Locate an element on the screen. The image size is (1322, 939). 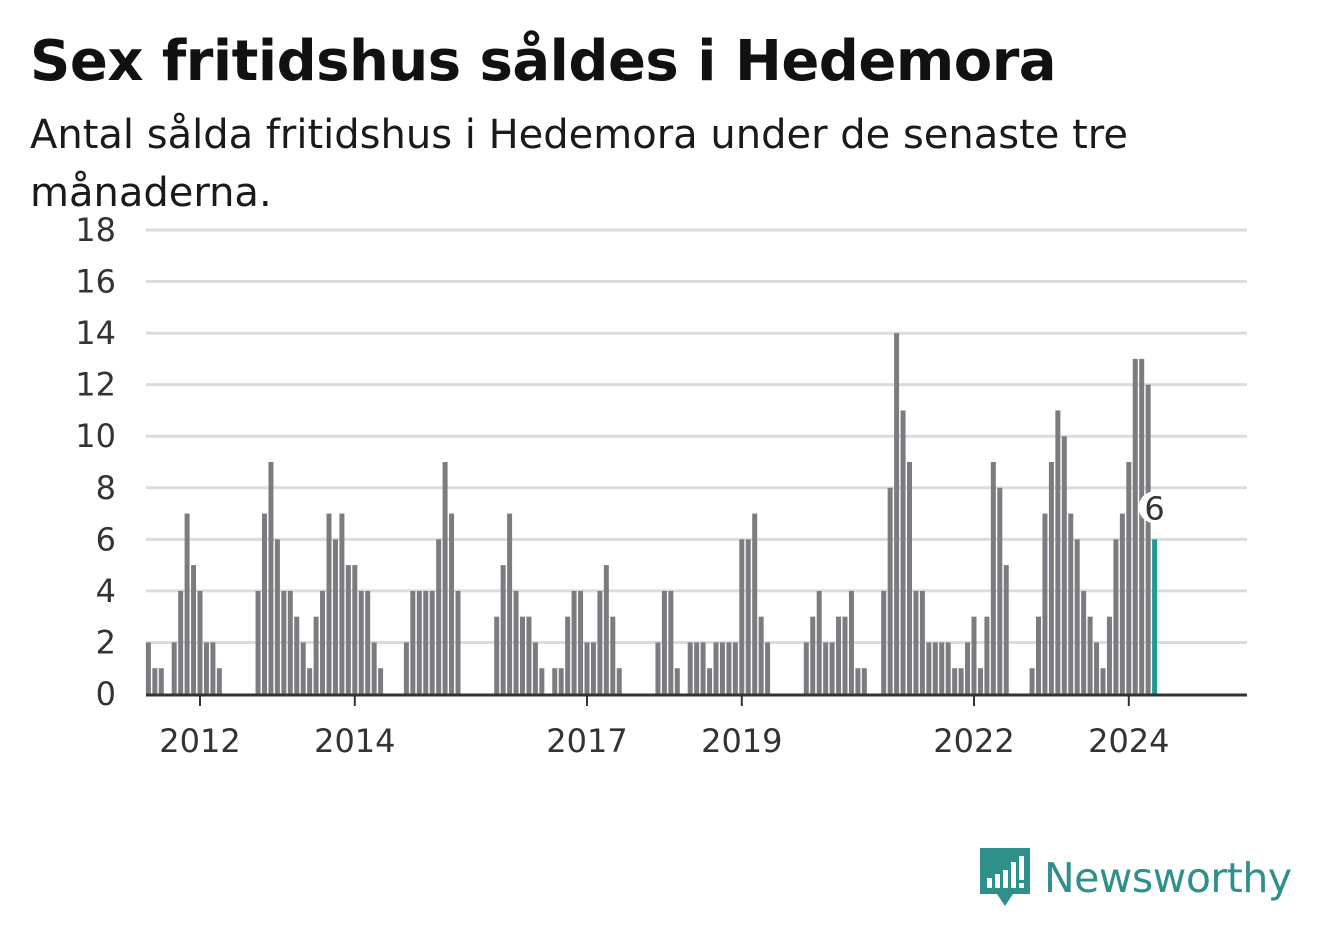
y-tick-label: 16 is located at coordinates (95, 282).